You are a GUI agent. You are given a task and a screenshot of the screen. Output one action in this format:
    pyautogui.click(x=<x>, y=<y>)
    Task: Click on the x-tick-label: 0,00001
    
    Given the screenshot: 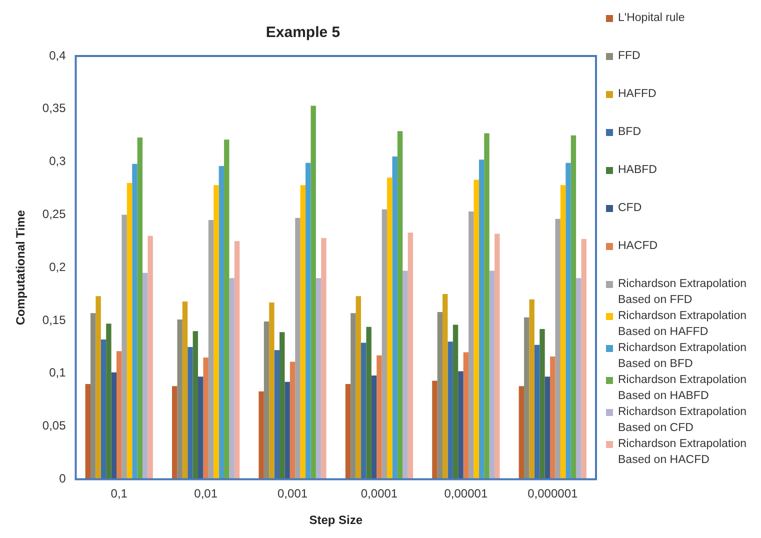 What is the action you would take?
    pyautogui.click(x=466, y=493)
    